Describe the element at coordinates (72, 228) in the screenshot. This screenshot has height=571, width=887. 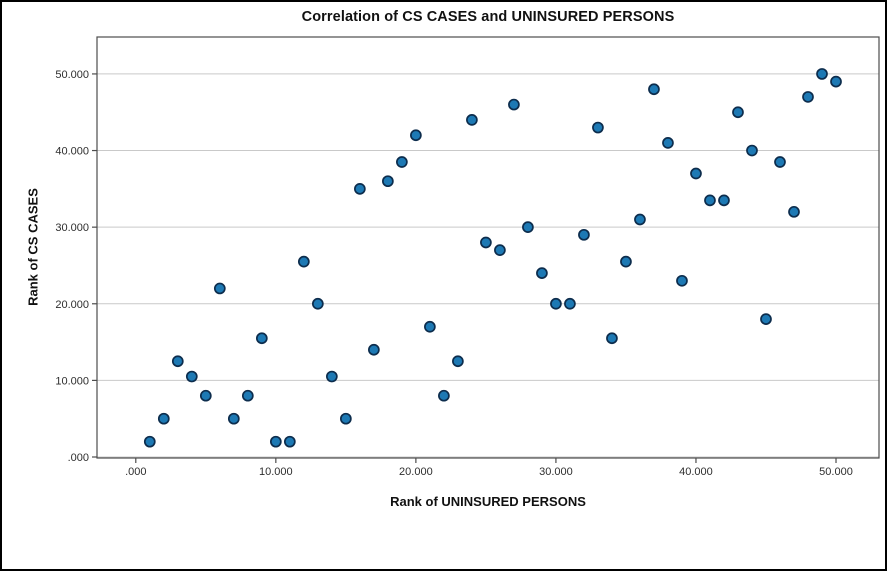
I see `y-tick-label: 30.000` at that location.